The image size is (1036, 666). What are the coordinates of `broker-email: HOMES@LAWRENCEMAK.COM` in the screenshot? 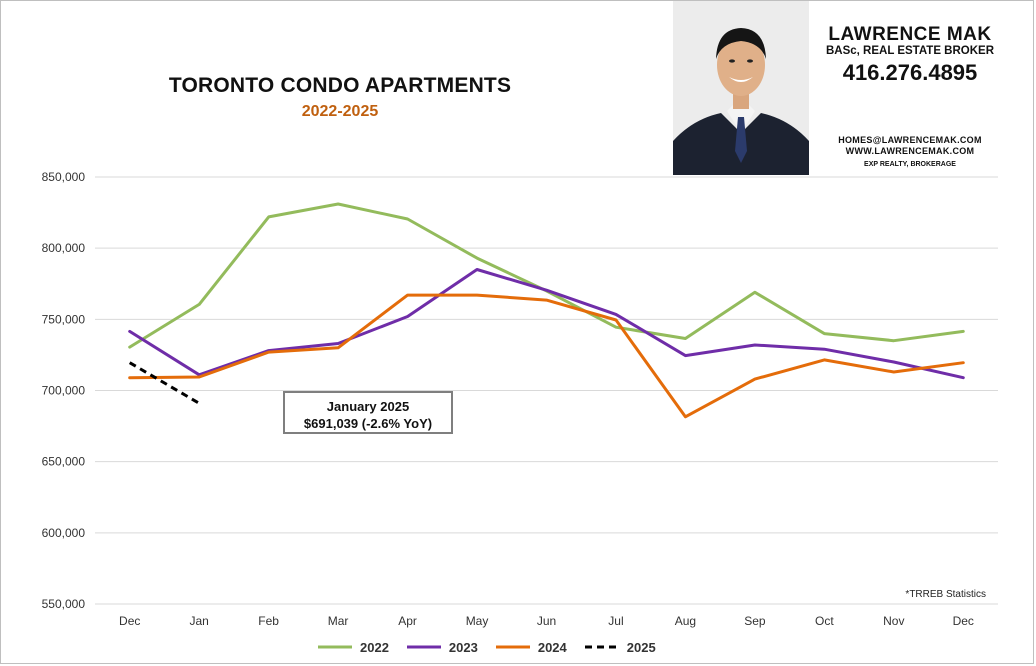 It's located at (910, 140).